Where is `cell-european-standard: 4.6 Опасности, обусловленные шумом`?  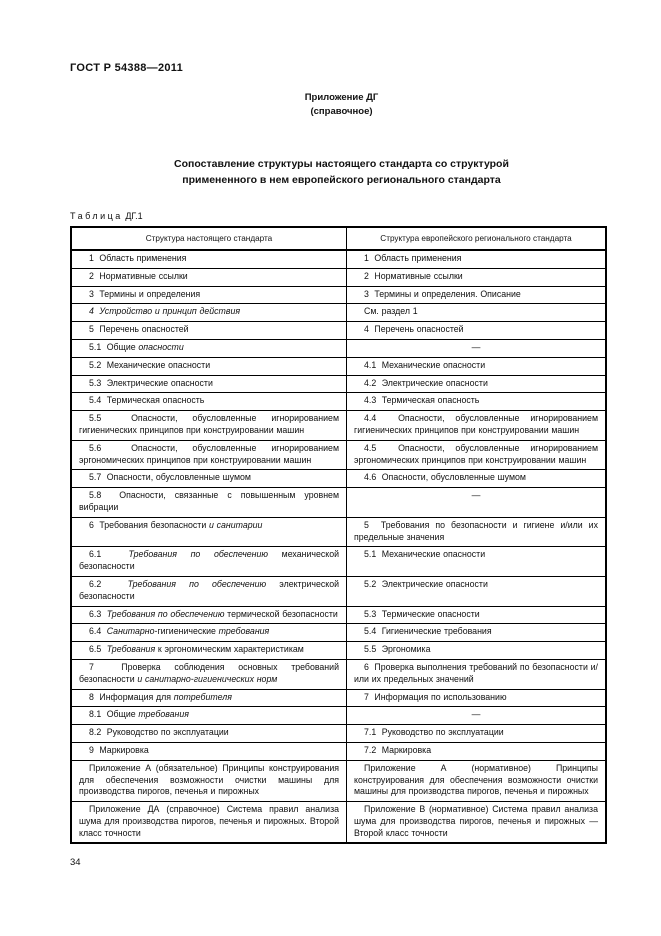
cell-european-standard: 4.6 Опасности, обусловленные шумом is located at coordinates (476, 478).